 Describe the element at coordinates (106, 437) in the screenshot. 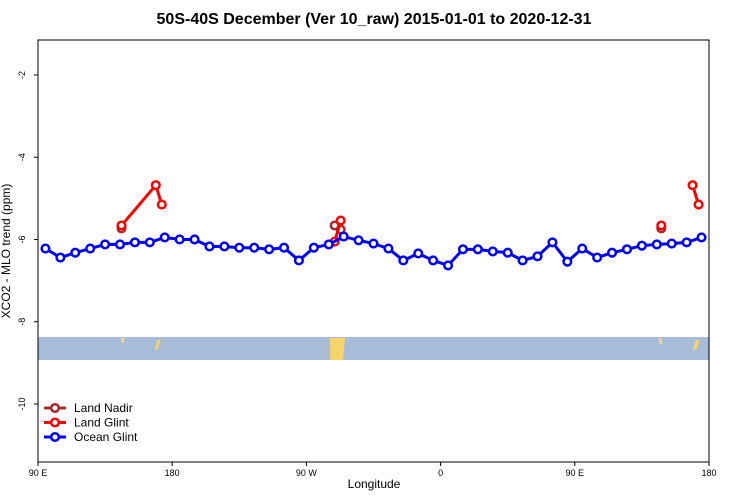

I see `legend-label: Ocean Glint` at that location.